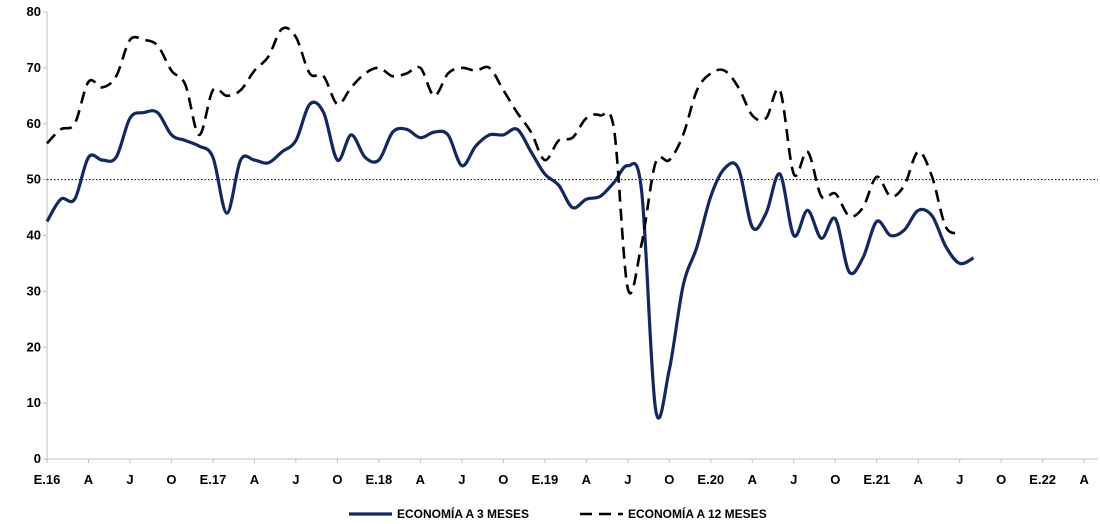 This screenshot has width=1100, height=524. Describe the element at coordinates (34, 235) in the screenshot. I see `y-tick-label: 40` at that location.